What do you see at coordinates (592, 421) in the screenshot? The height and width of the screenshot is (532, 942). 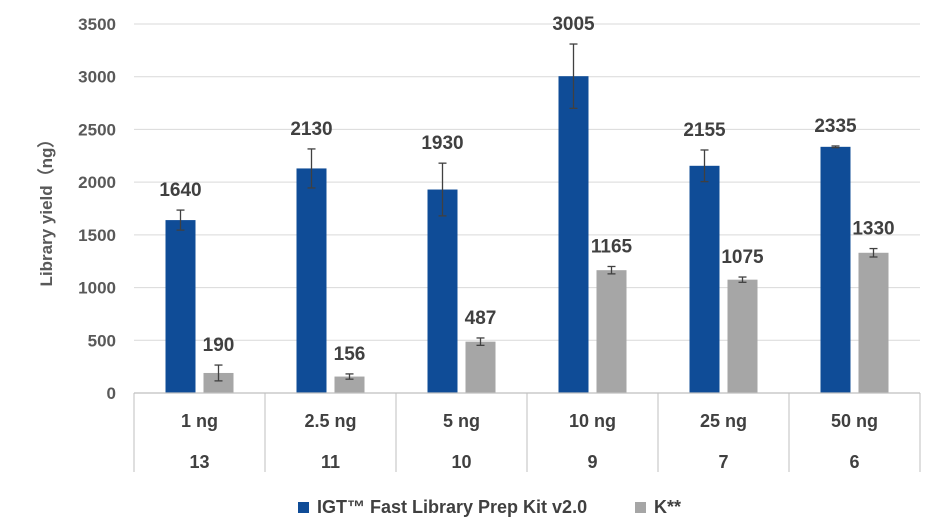 I see `x-tick-label: 10 ng` at bounding box center [592, 421].